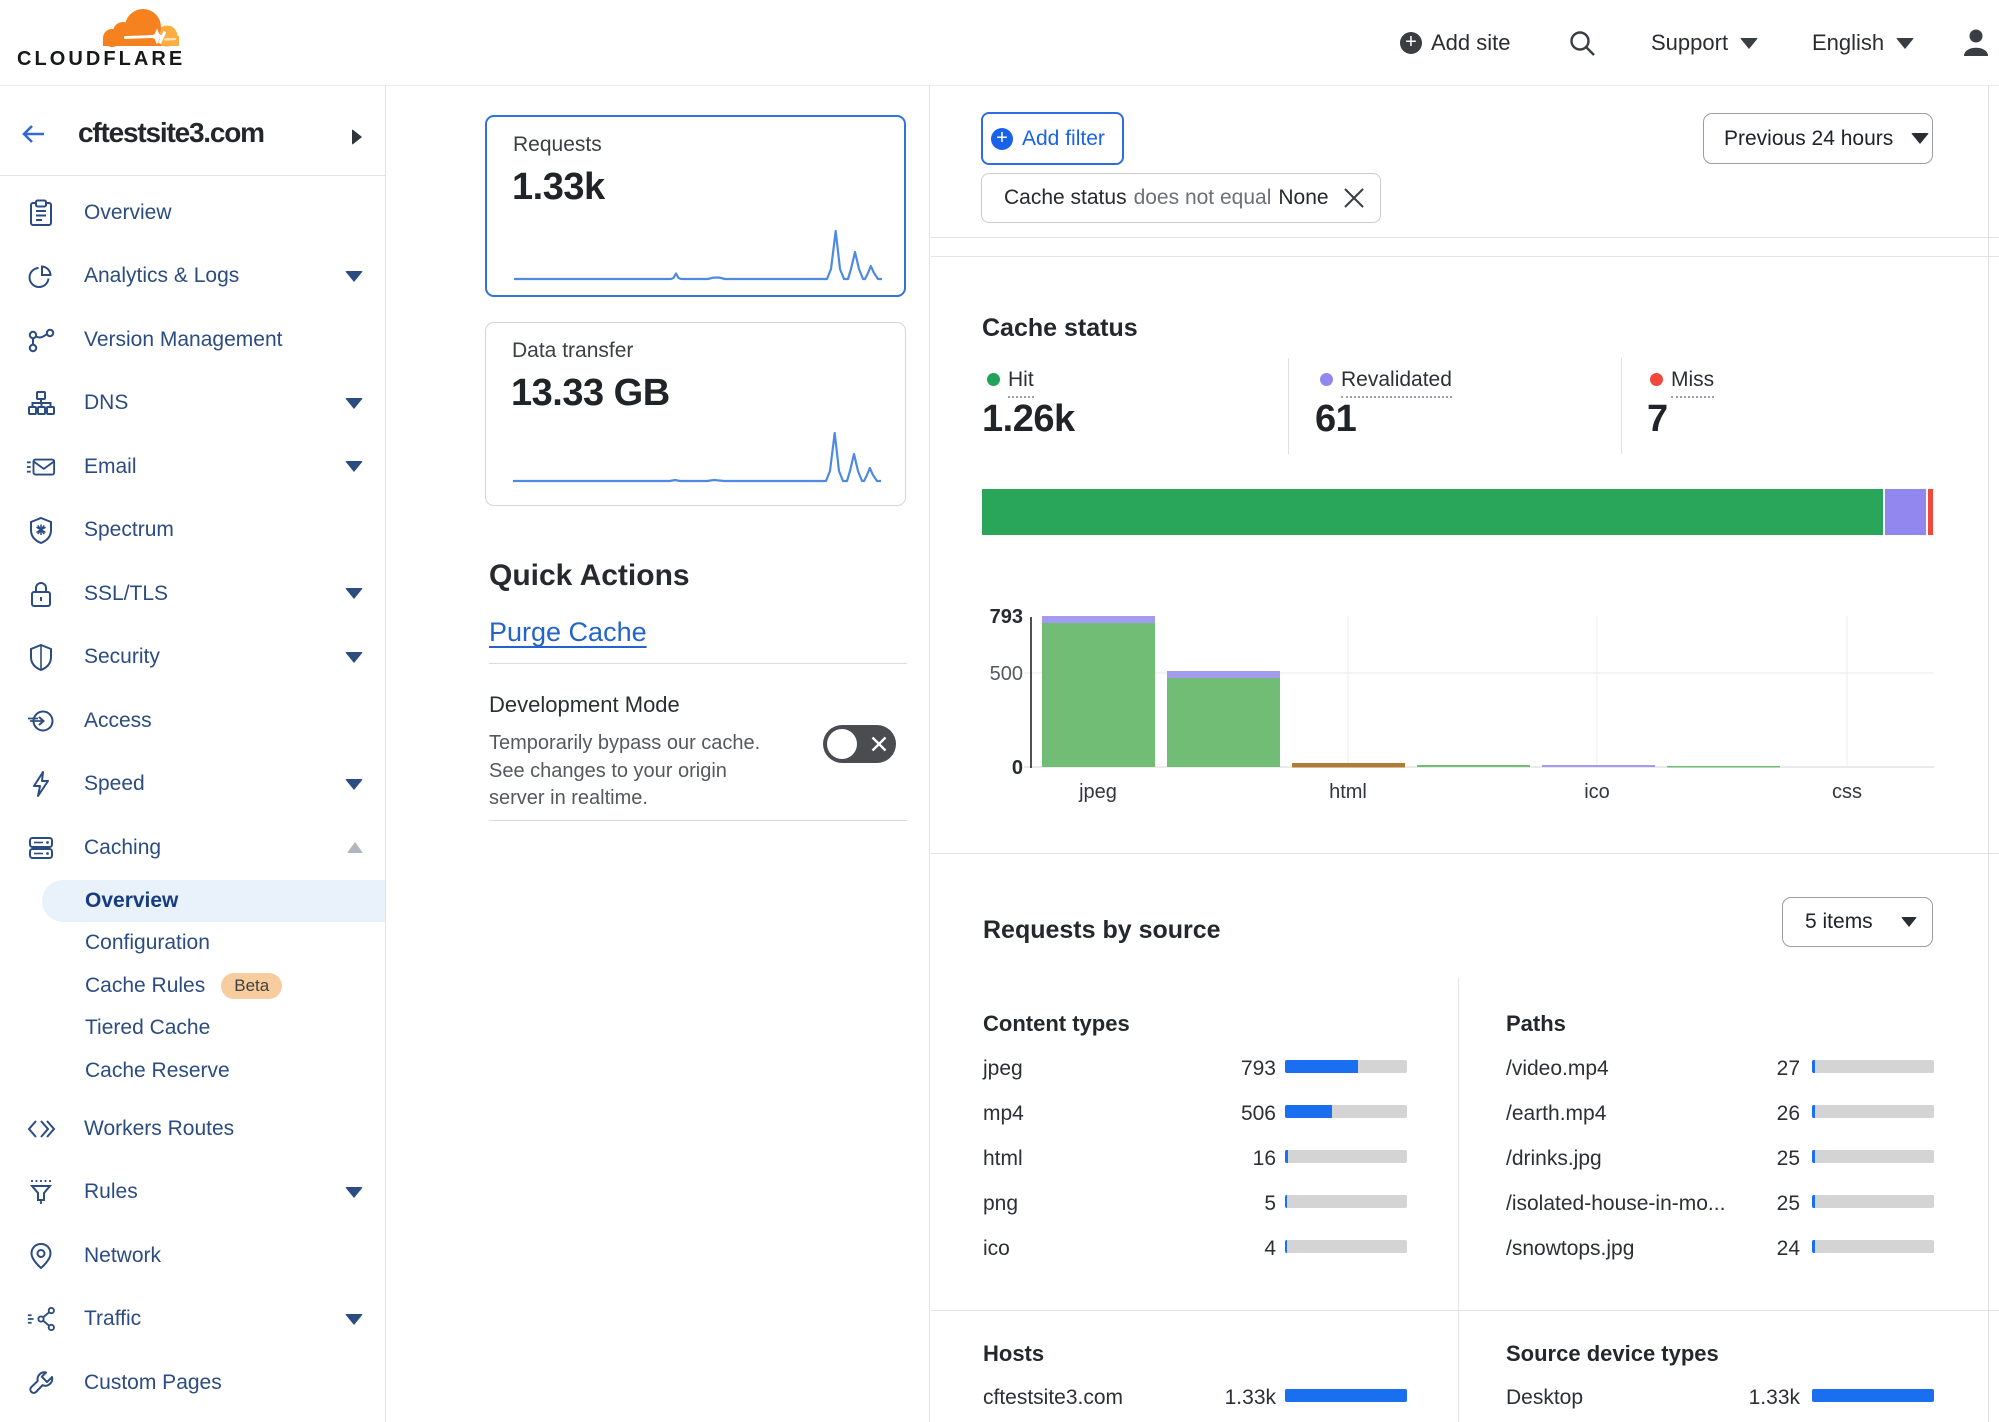  I want to click on svg-text: html, so click(1348, 792).